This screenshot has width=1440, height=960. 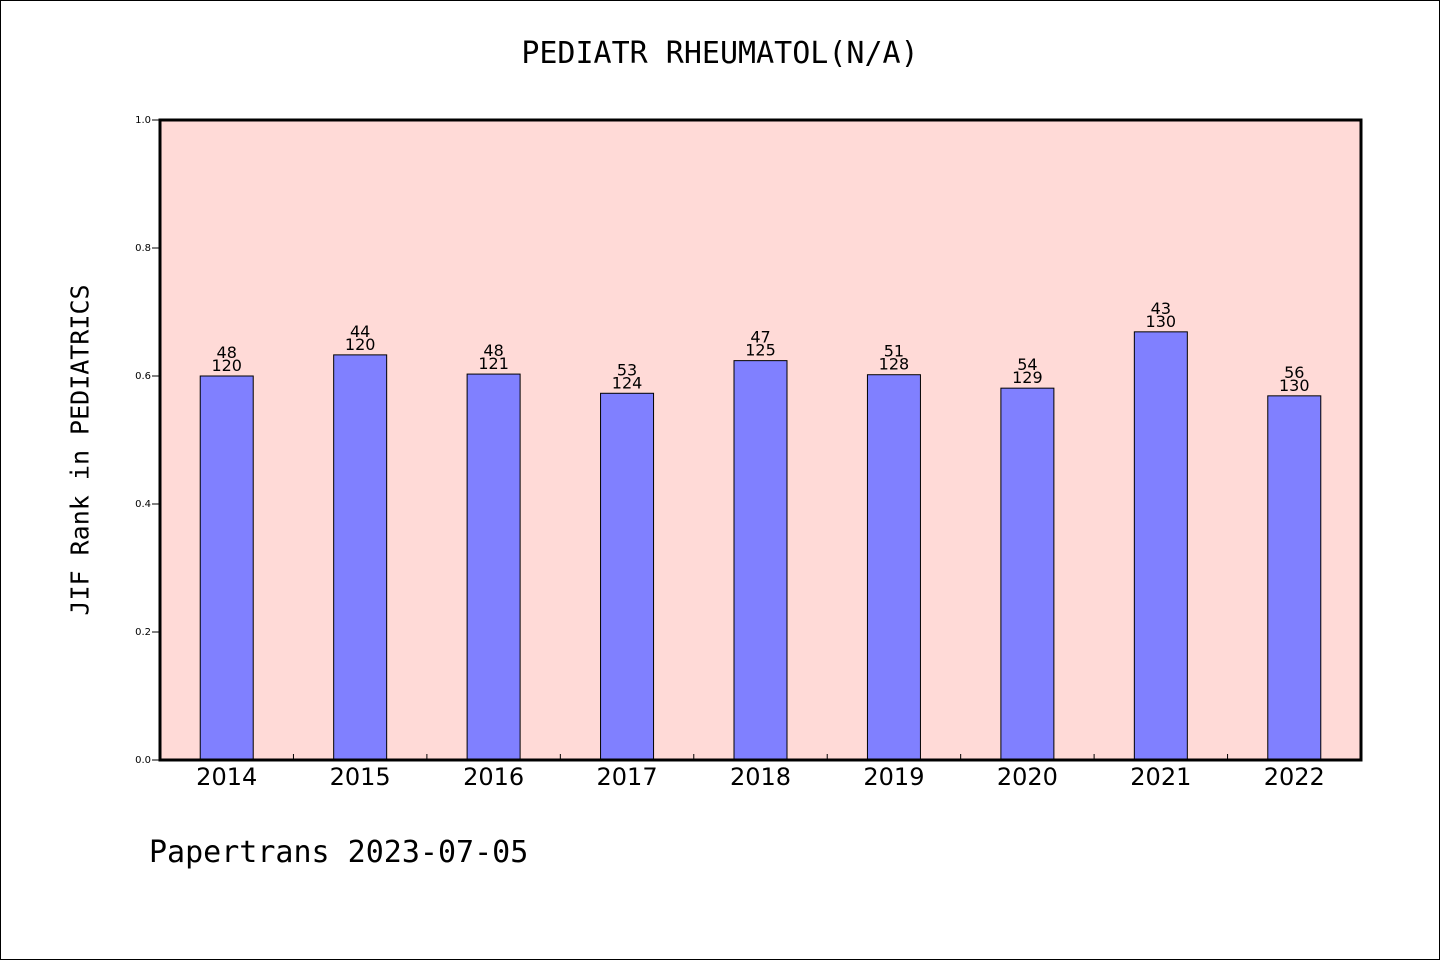 What do you see at coordinates (760, 777) in the screenshot?
I see `x-tick-label: 2018` at bounding box center [760, 777].